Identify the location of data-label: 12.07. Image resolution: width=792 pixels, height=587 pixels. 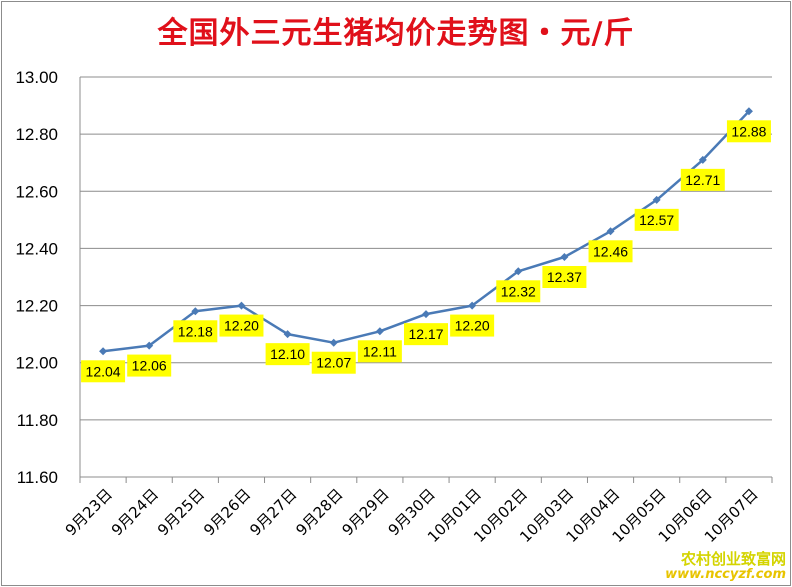
(333, 363).